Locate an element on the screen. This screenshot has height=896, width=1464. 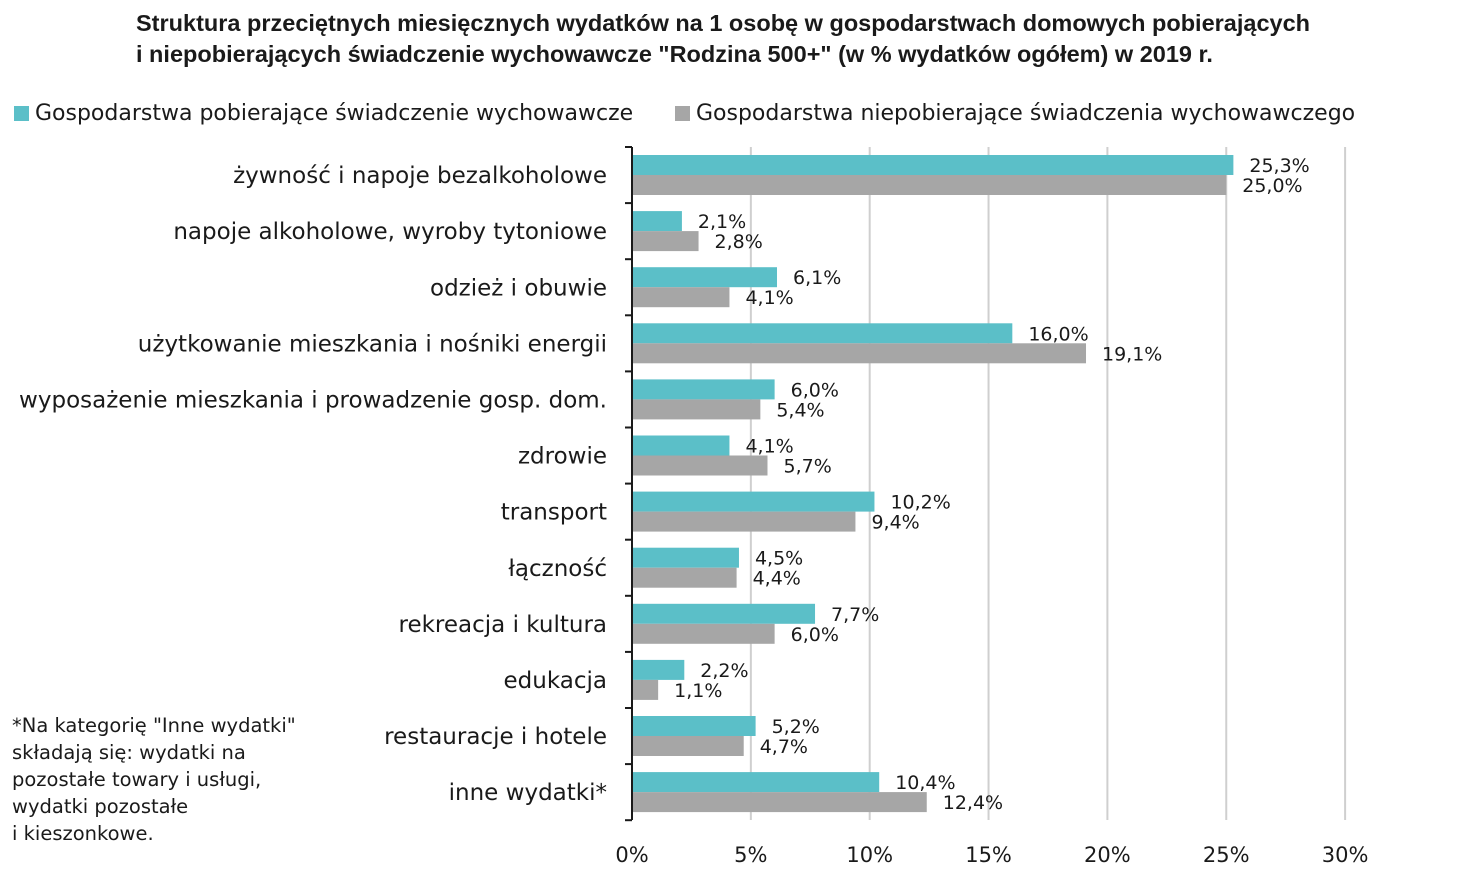
category-label: zdrowie is located at coordinates (562, 457).